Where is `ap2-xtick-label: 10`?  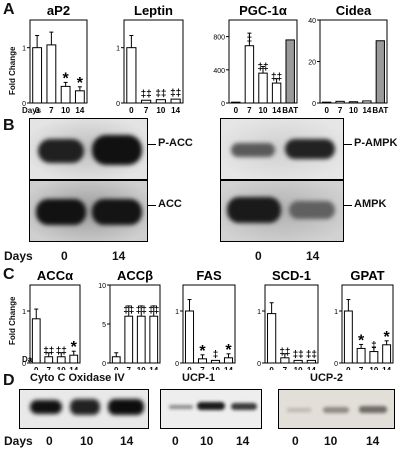 ap2-xtick-label: 10 is located at coordinates (65, 110).